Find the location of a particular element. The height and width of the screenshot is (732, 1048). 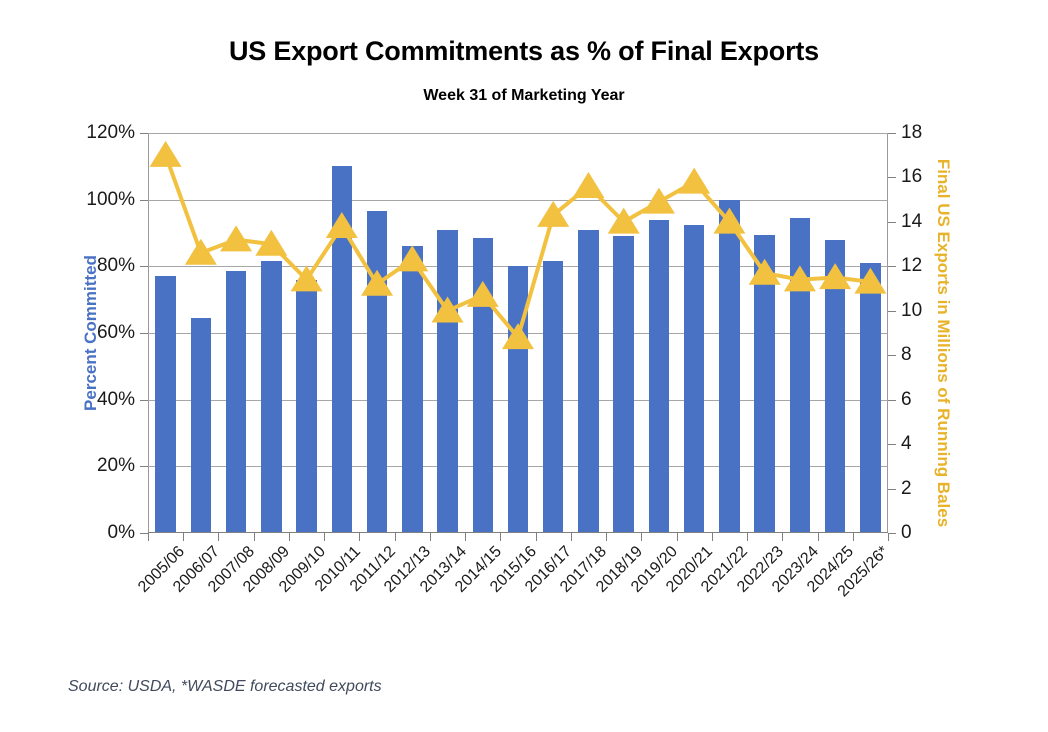

line-marker-triangle: 2006/07: 12.6 is located at coordinates (200, 251).